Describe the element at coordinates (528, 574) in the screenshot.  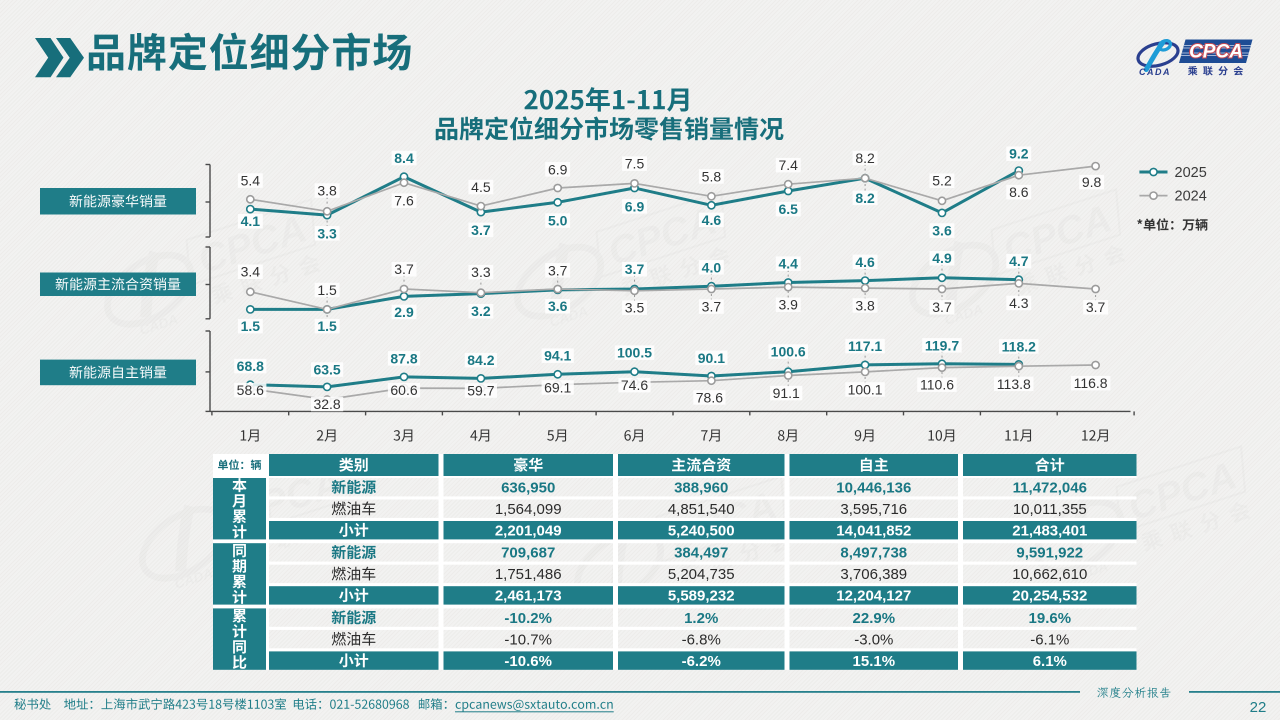
I see `svg-text: 1,751,486` at that location.